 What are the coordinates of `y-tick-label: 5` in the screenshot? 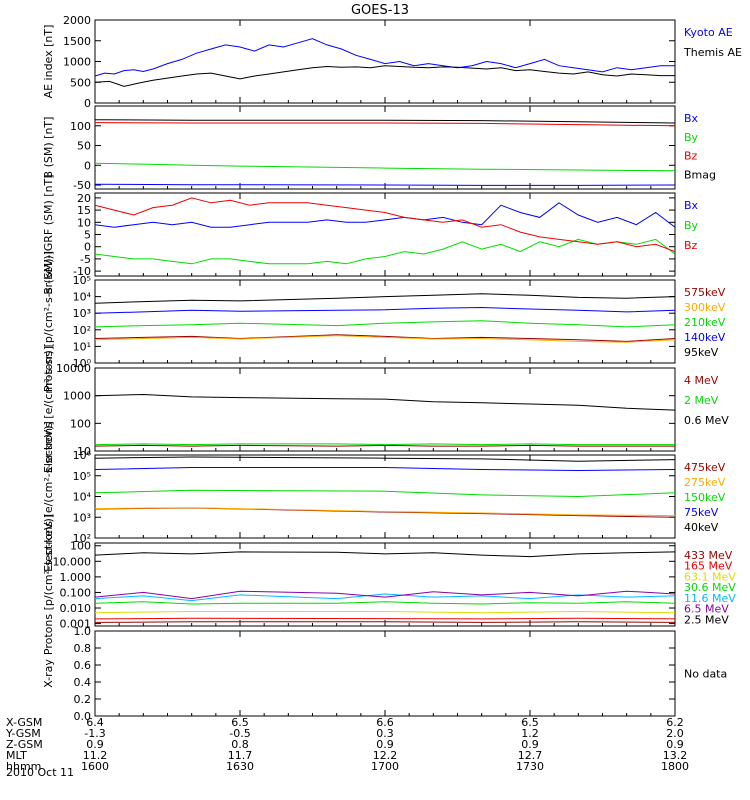 It's located at (87, 235).